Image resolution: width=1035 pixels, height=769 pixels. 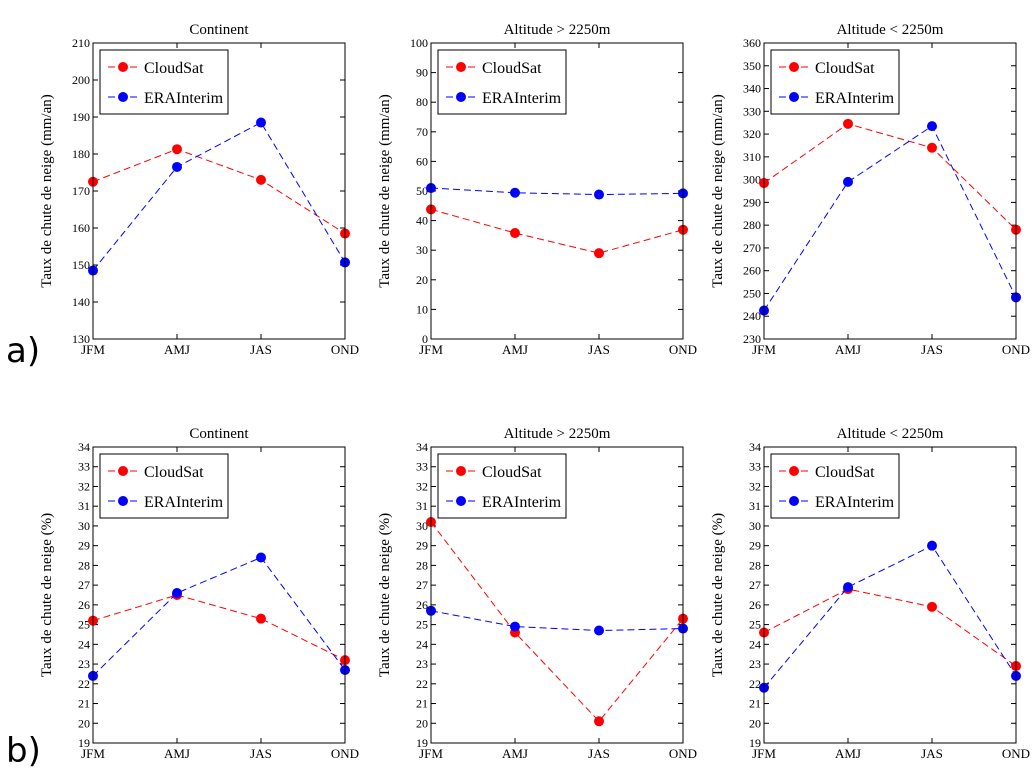 I want to click on y-tick-label: 60, so click(x=422, y=161).